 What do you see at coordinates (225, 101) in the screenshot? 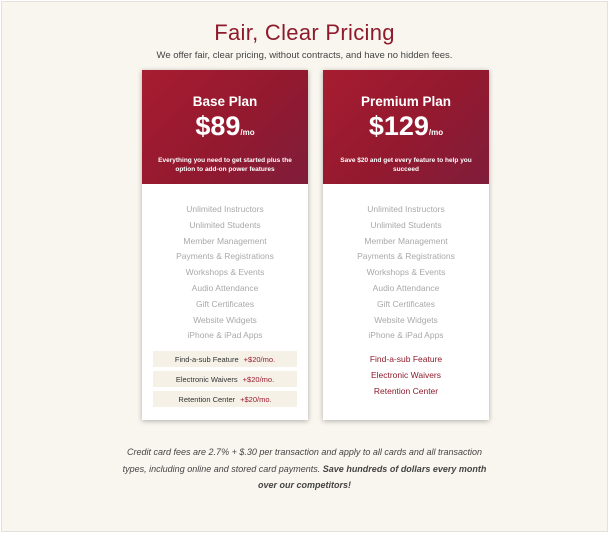
I see `plan-name: Base Plan` at bounding box center [225, 101].